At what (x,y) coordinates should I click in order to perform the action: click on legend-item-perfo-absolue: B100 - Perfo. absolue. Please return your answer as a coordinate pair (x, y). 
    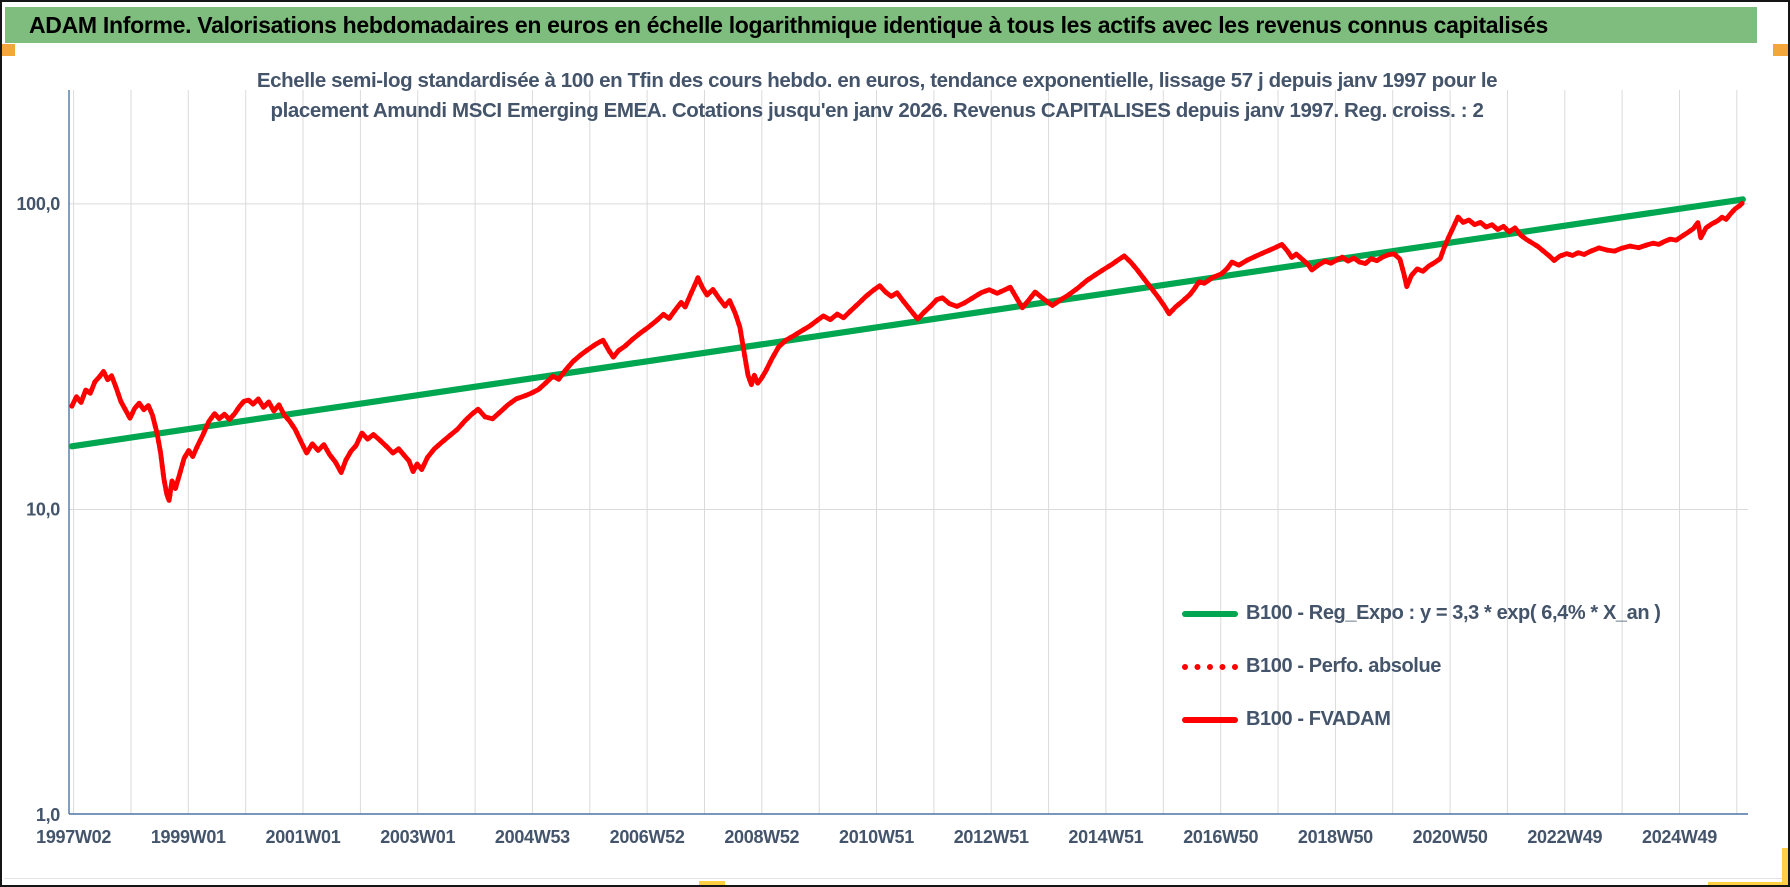
    Looking at the image, I should click on (1421, 666).